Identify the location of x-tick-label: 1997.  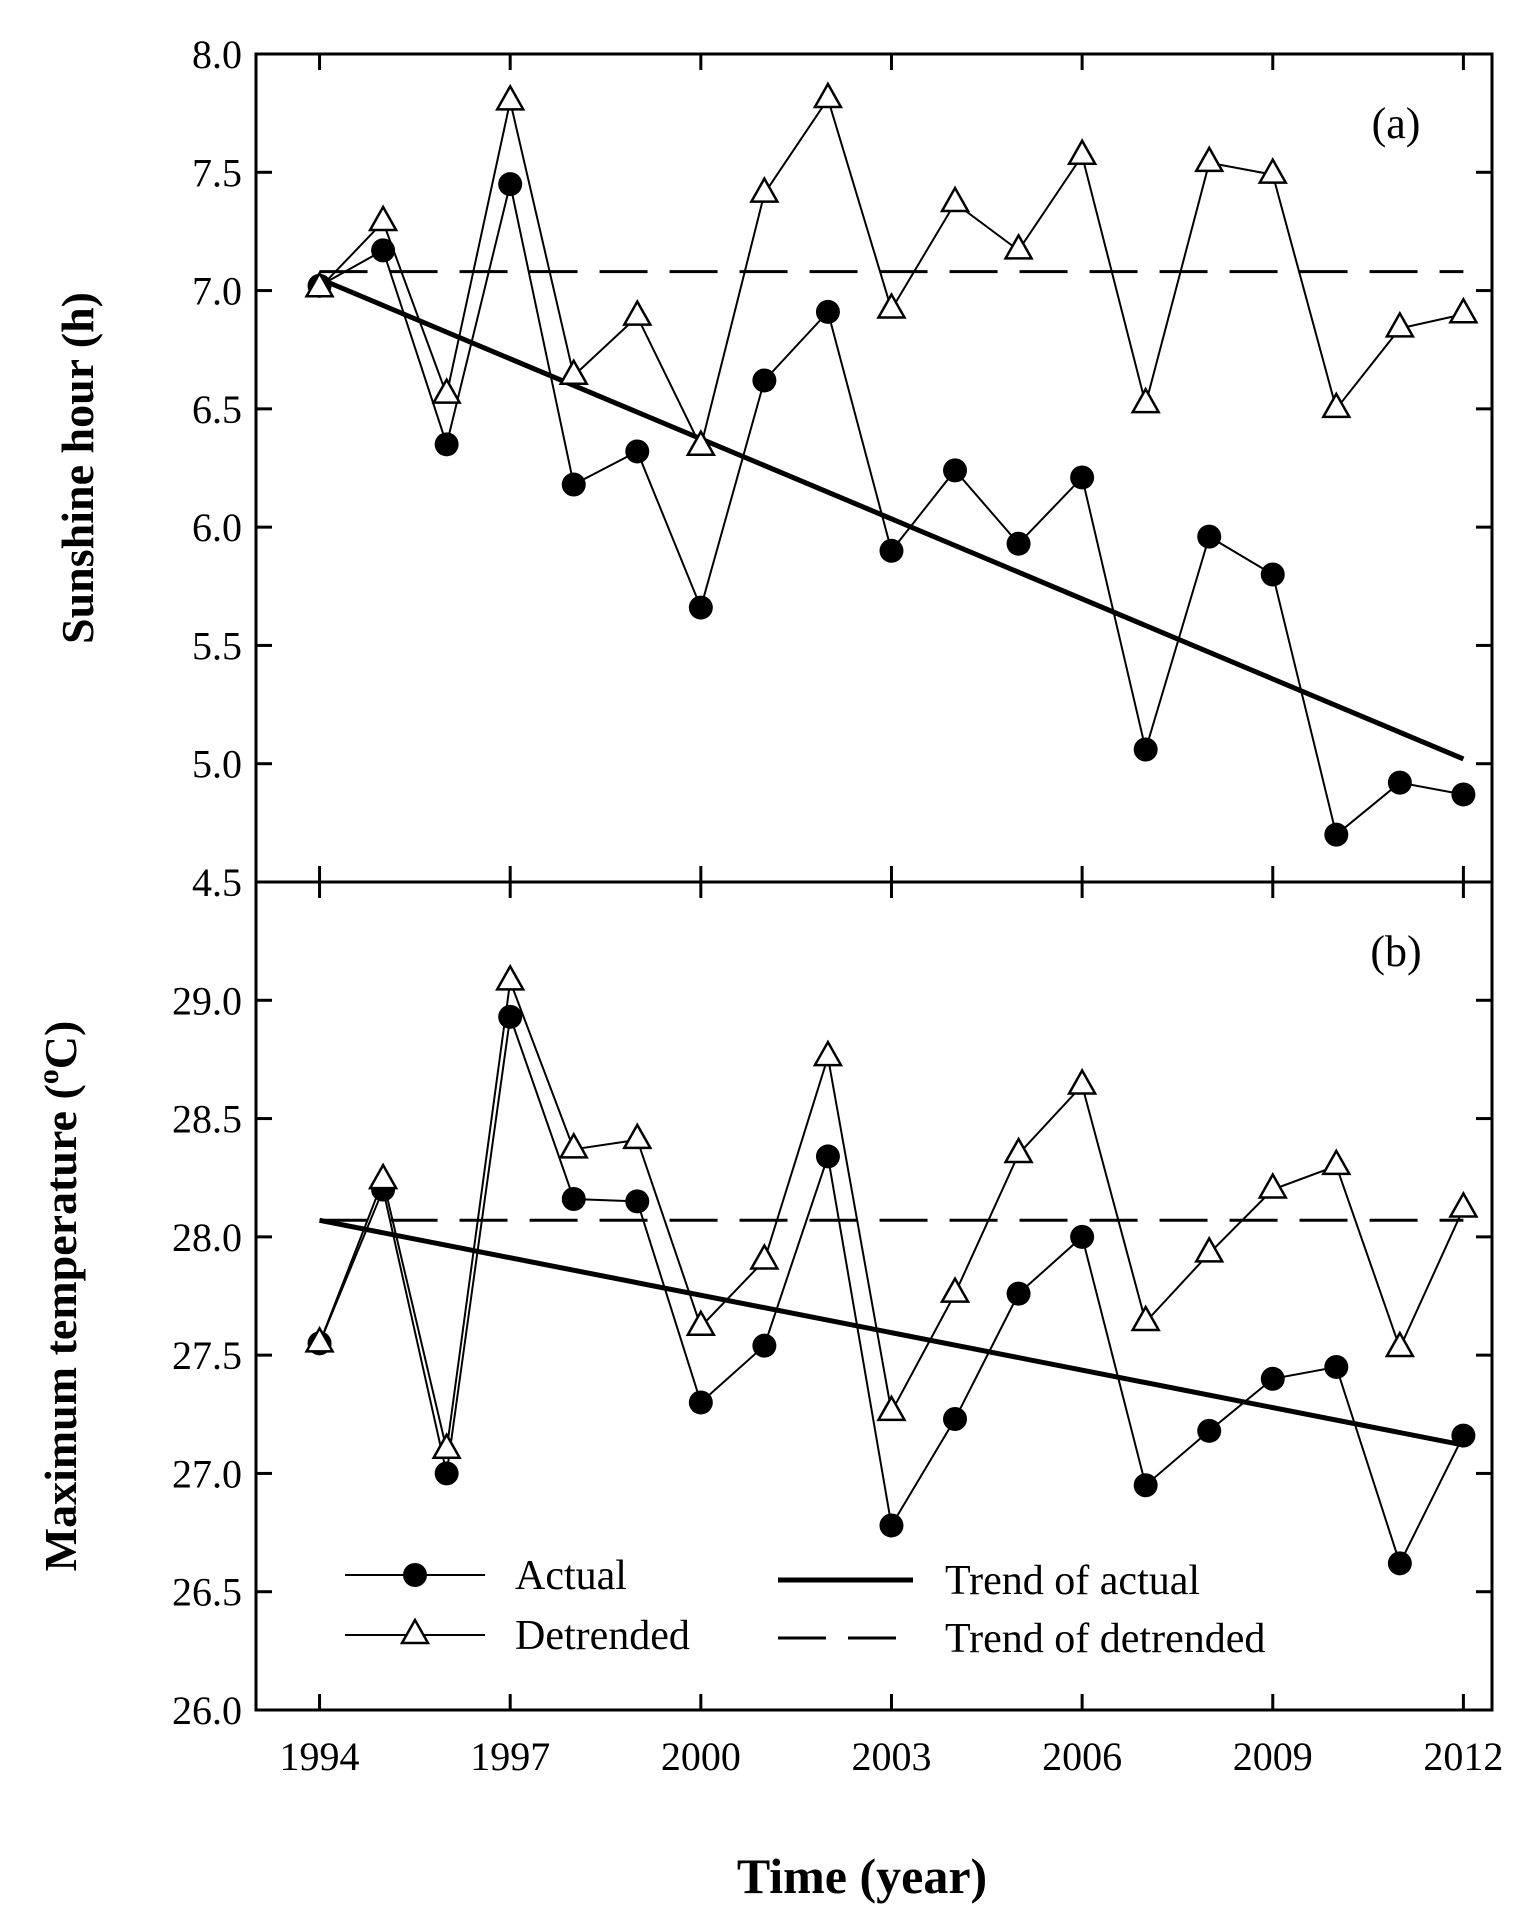
(510, 1756).